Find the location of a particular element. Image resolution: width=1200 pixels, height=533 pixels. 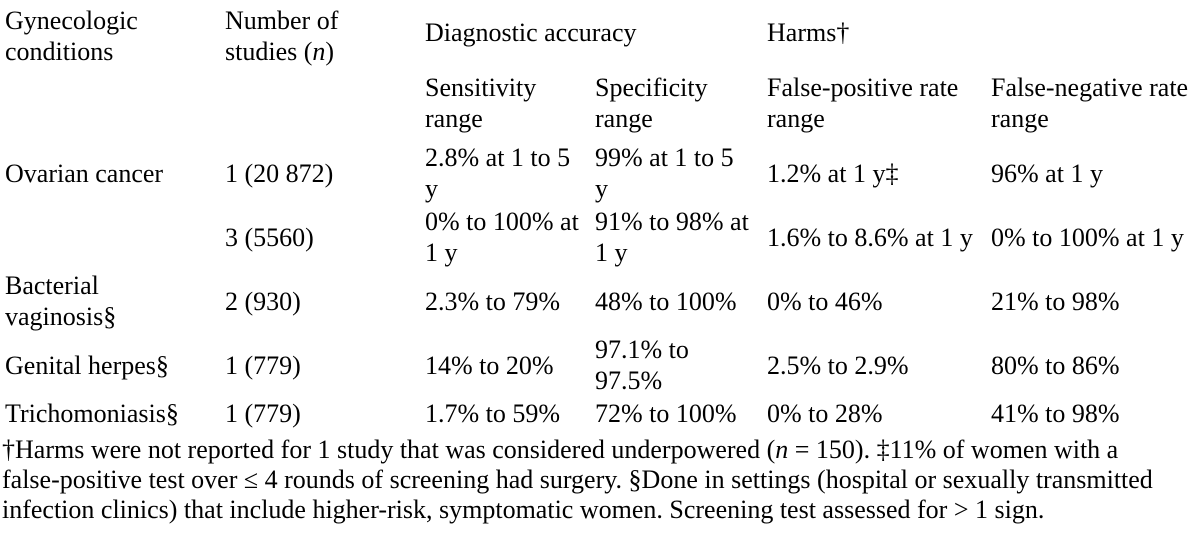

cell-false-negative: 41% to 98% is located at coordinates (1055, 413).